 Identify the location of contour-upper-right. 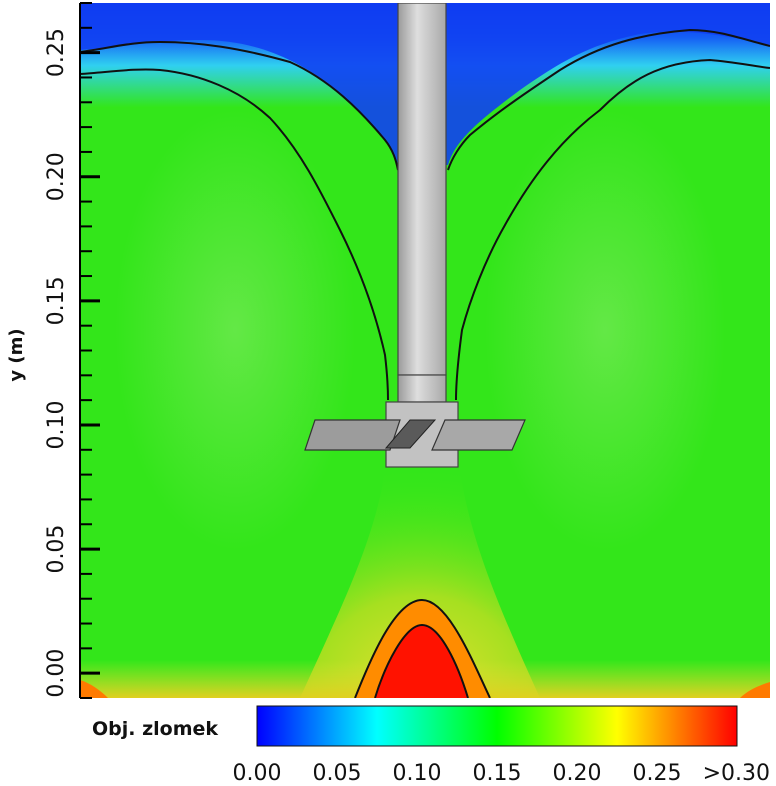
(608, 99).